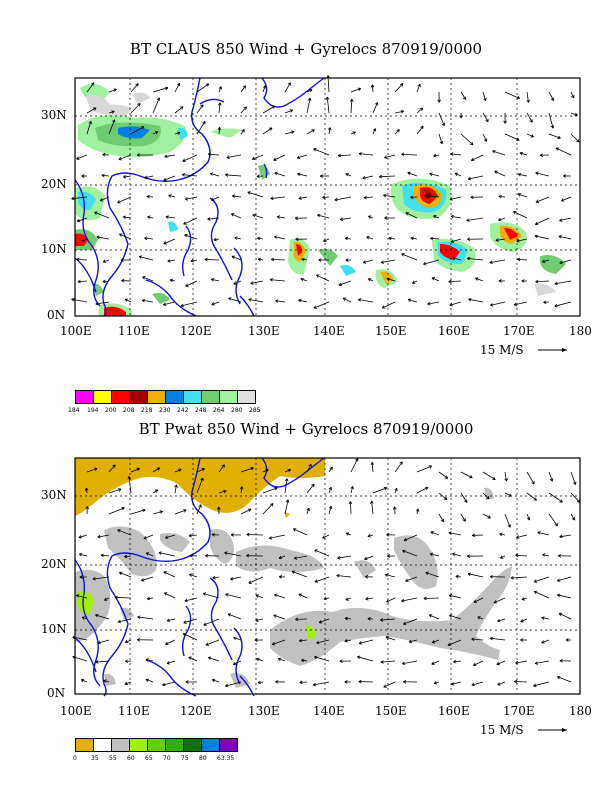 This screenshot has height=792, width=612. What do you see at coordinates (185, 758) in the screenshot?
I see `colorbar-label: 75` at bounding box center [185, 758].